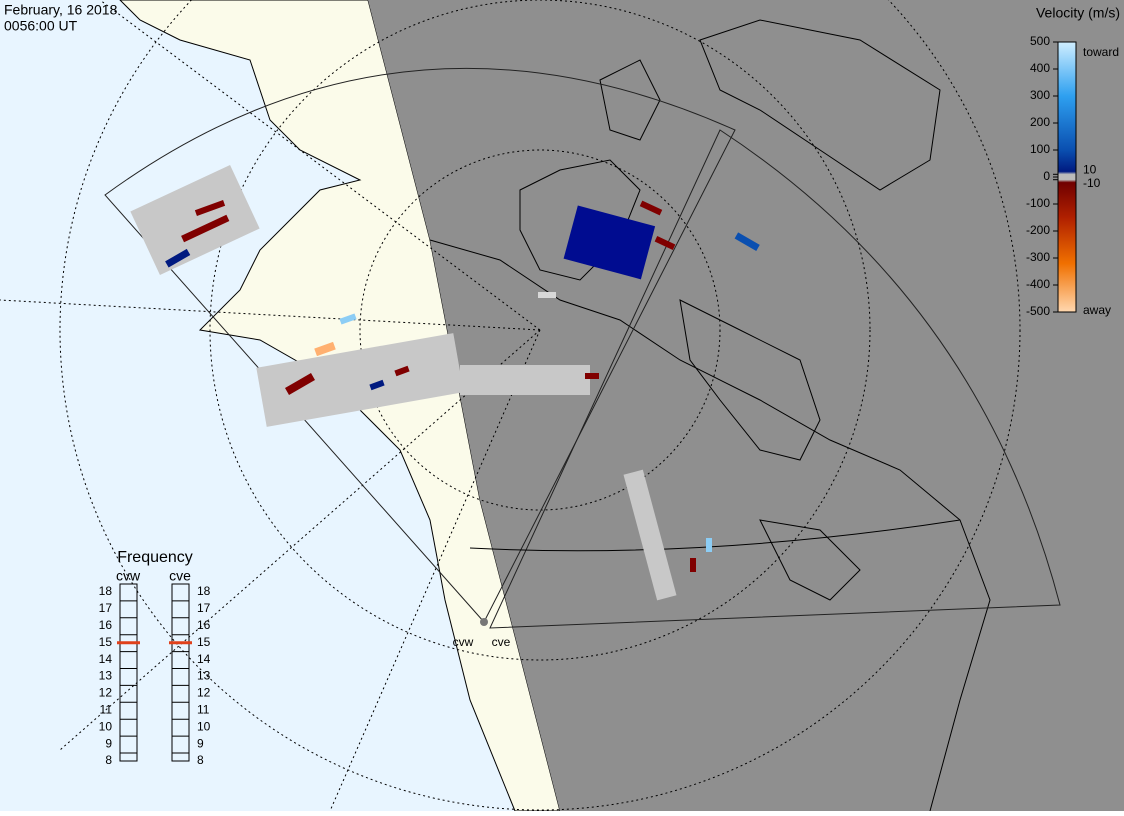 Image resolution: width=1124 pixels, height=816 pixels. Describe the element at coordinates (41, 26) in the screenshot. I see `time: 0056:00 UT` at that location.